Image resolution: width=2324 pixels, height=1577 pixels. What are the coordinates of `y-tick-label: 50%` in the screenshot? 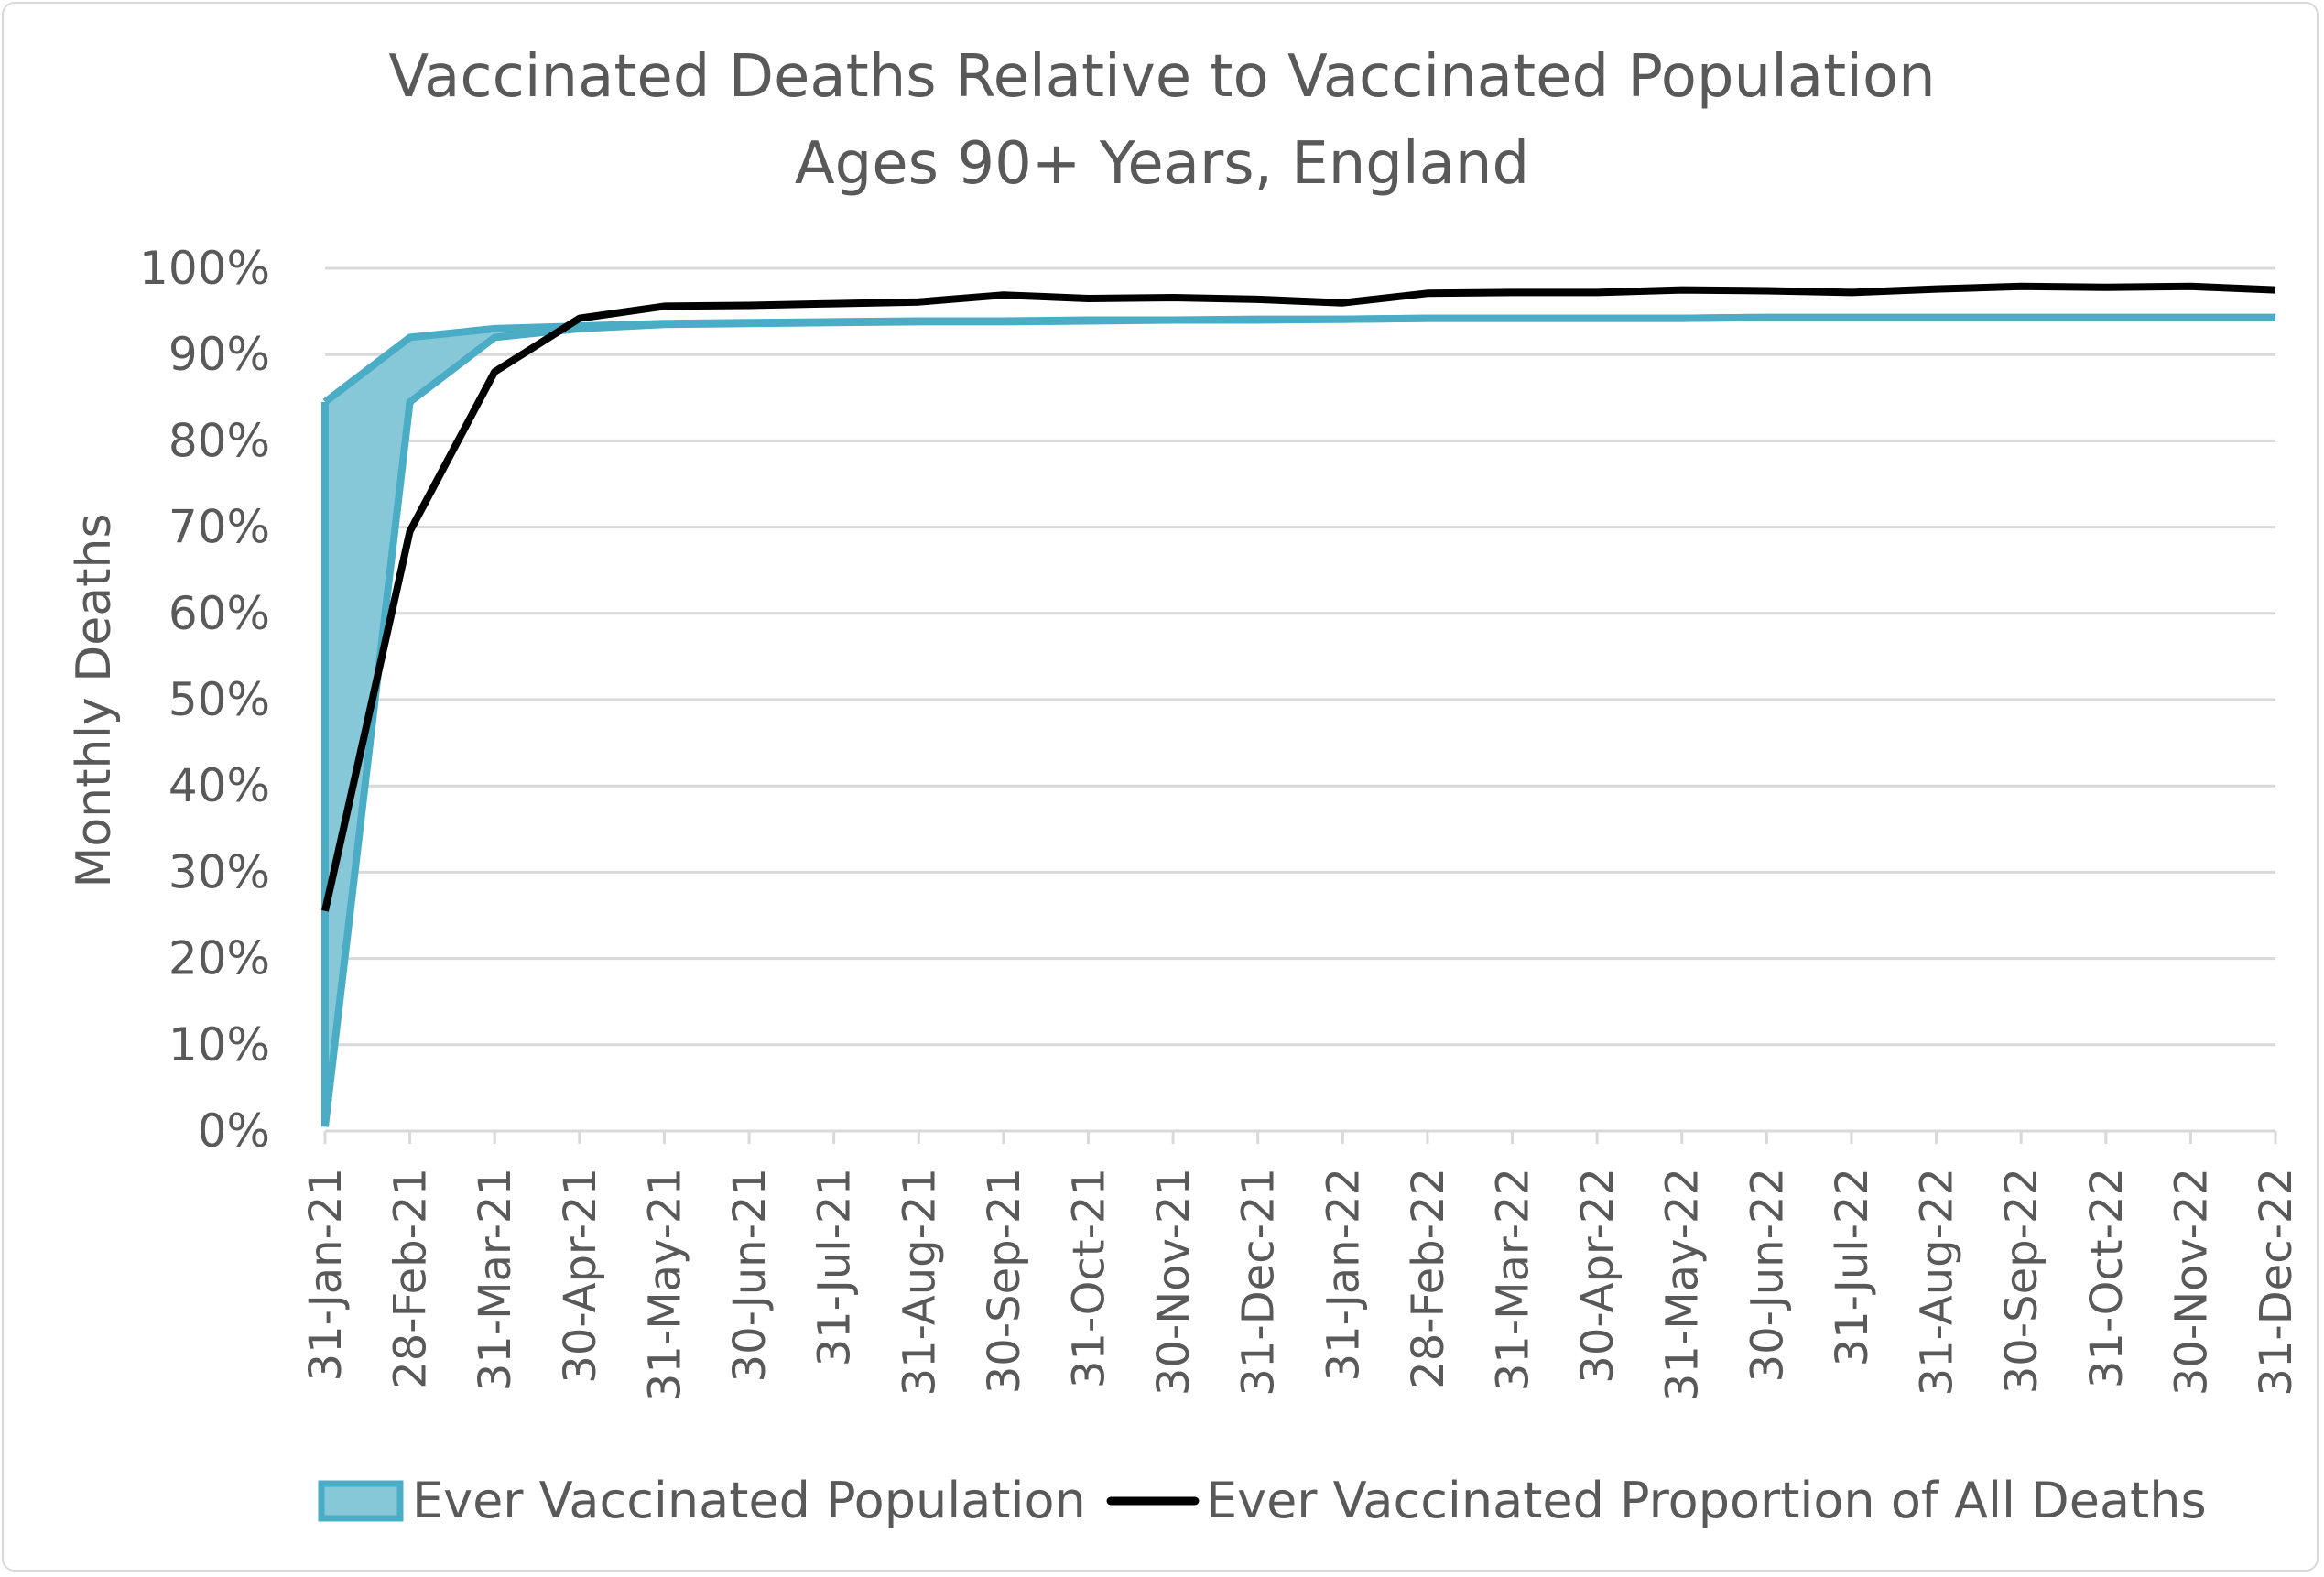 It's located at (219, 700).